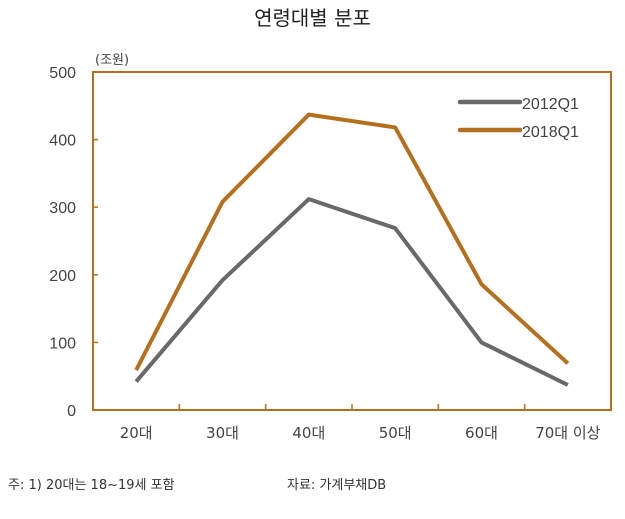 The image size is (625, 519). What do you see at coordinates (62, 276) in the screenshot?
I see `y-tick-label: 200` at bounding box center [62, 276].